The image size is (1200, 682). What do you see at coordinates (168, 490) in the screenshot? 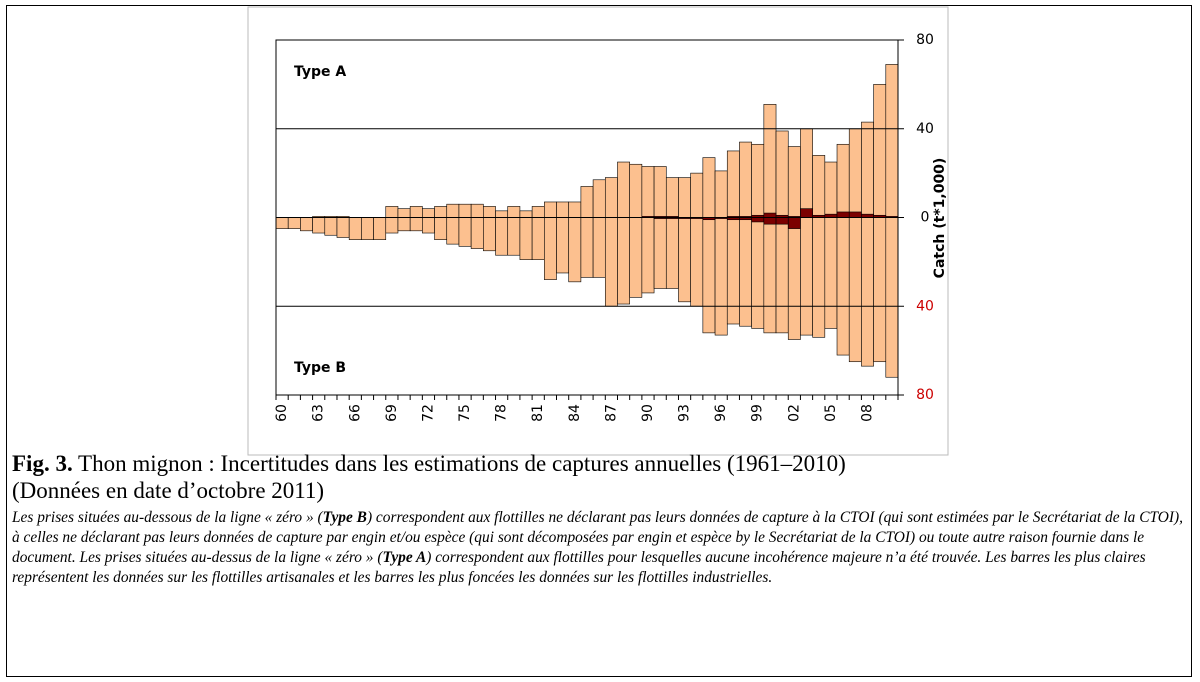
I see `figure-subtitle: (Données en date d’octobre 2011)` at bounding box center [168, 490].